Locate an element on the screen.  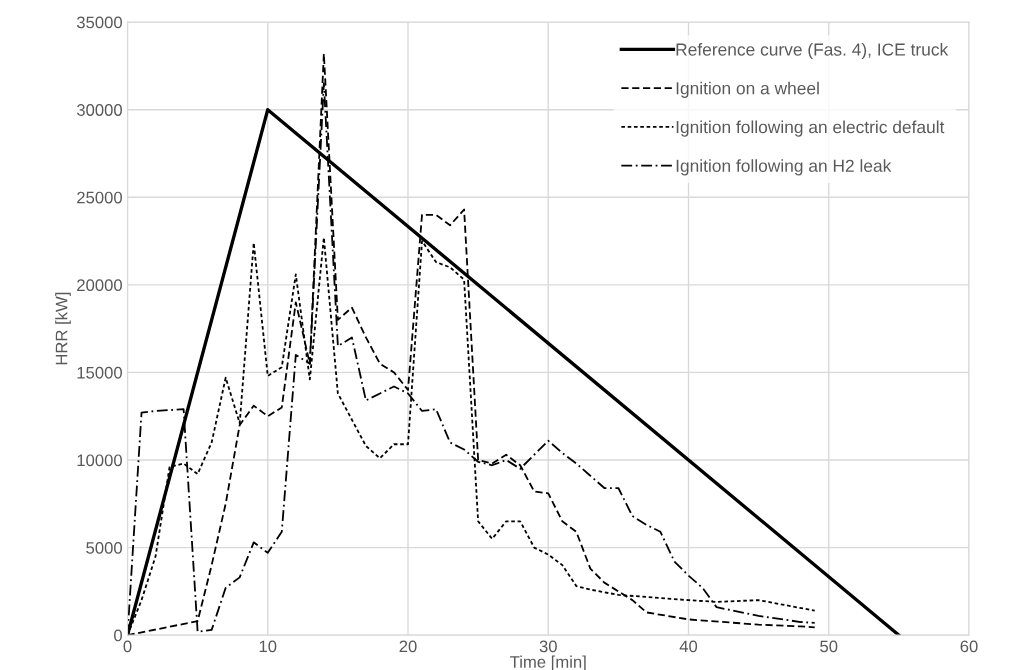
legend-label: Ignition on a wheel is located at coordinates (747, 89).